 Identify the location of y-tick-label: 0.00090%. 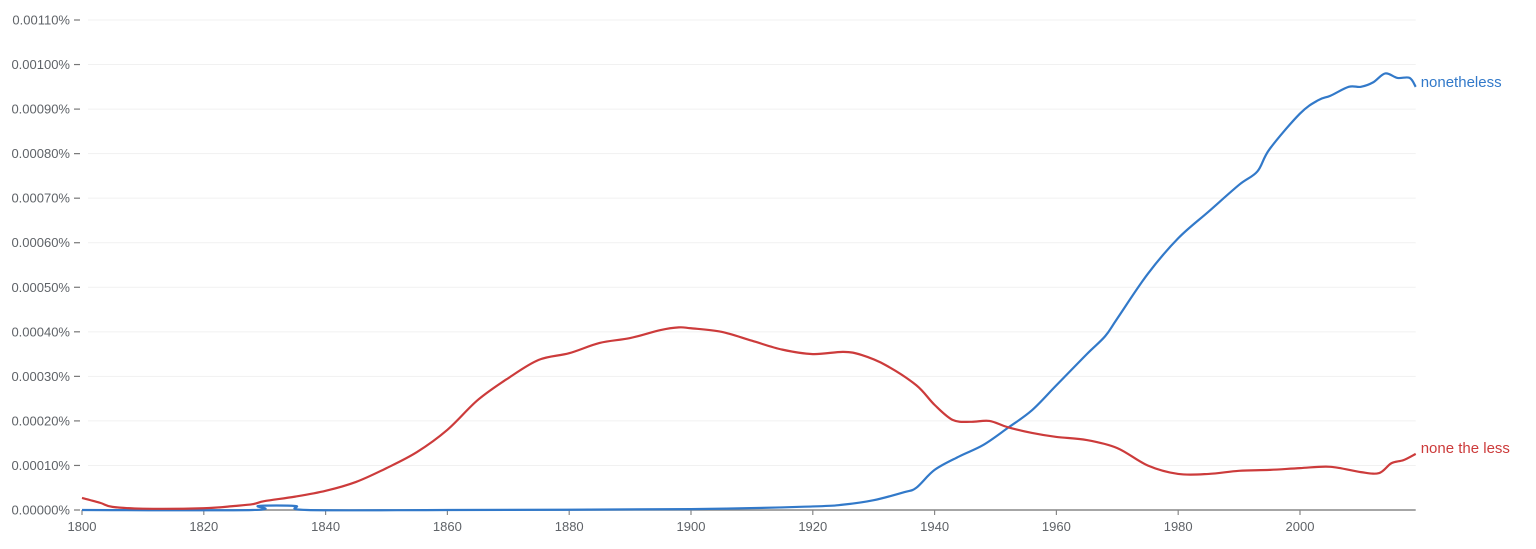
(40, 109).